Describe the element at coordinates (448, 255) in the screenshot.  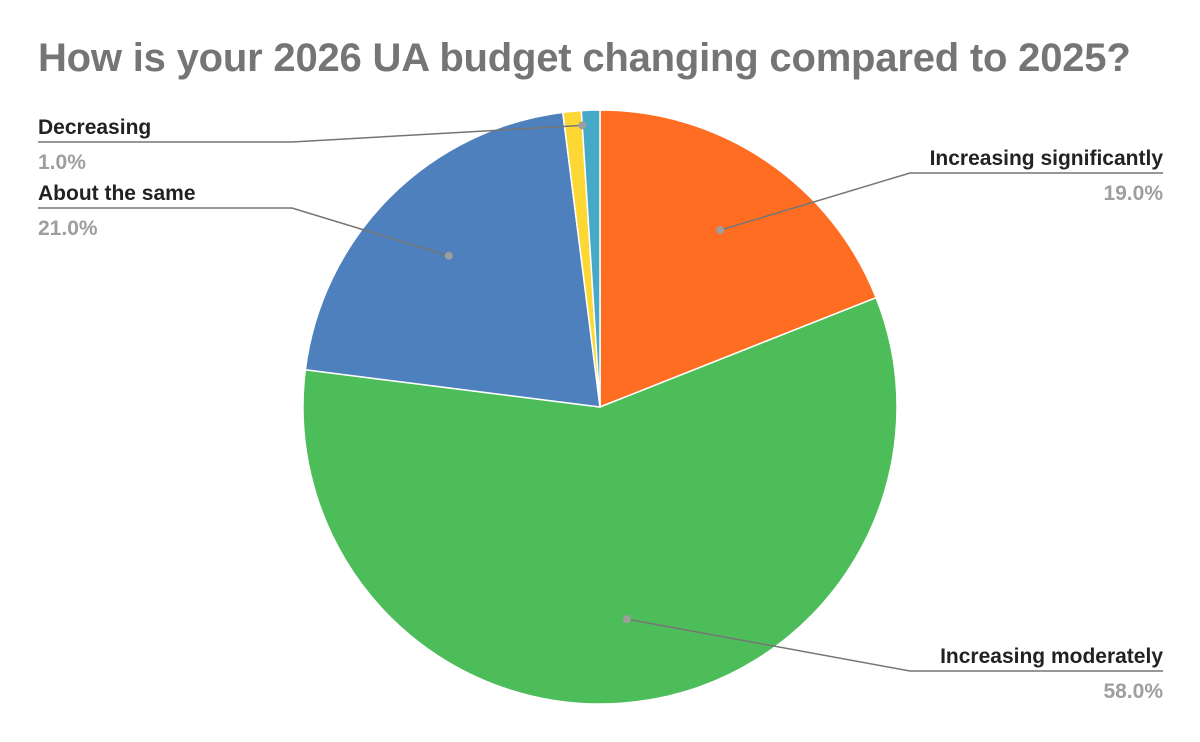
I see `leader-dot-about-the-same` at that location.